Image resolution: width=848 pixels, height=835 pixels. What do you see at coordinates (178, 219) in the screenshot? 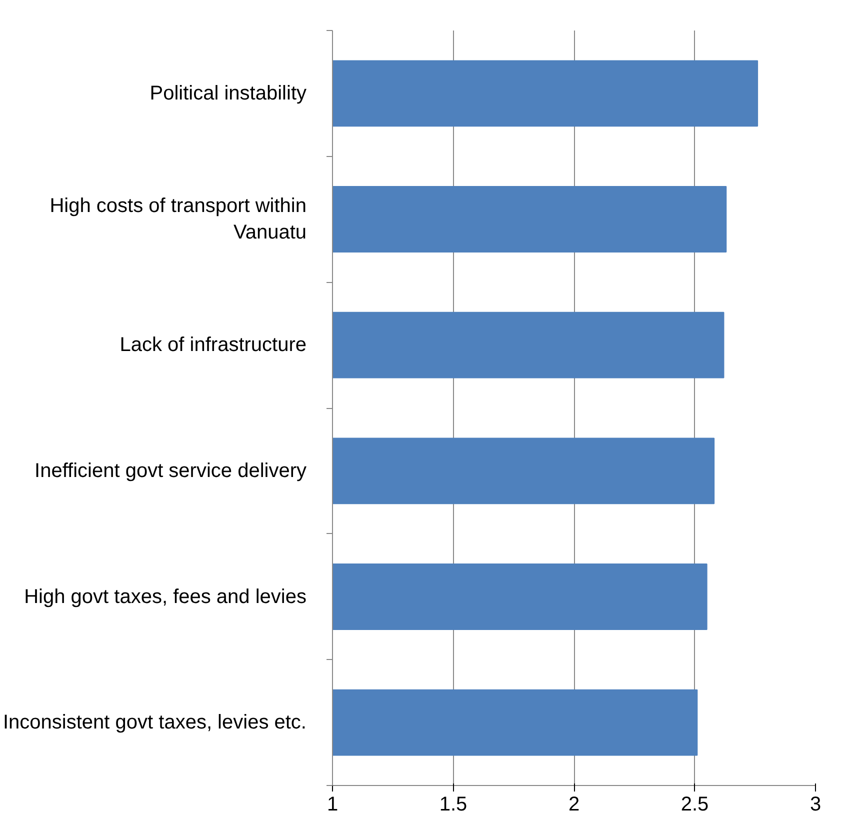
I see `y-tick-label: High costs of transport within Vanuatu` at bounding box center [178, 219].